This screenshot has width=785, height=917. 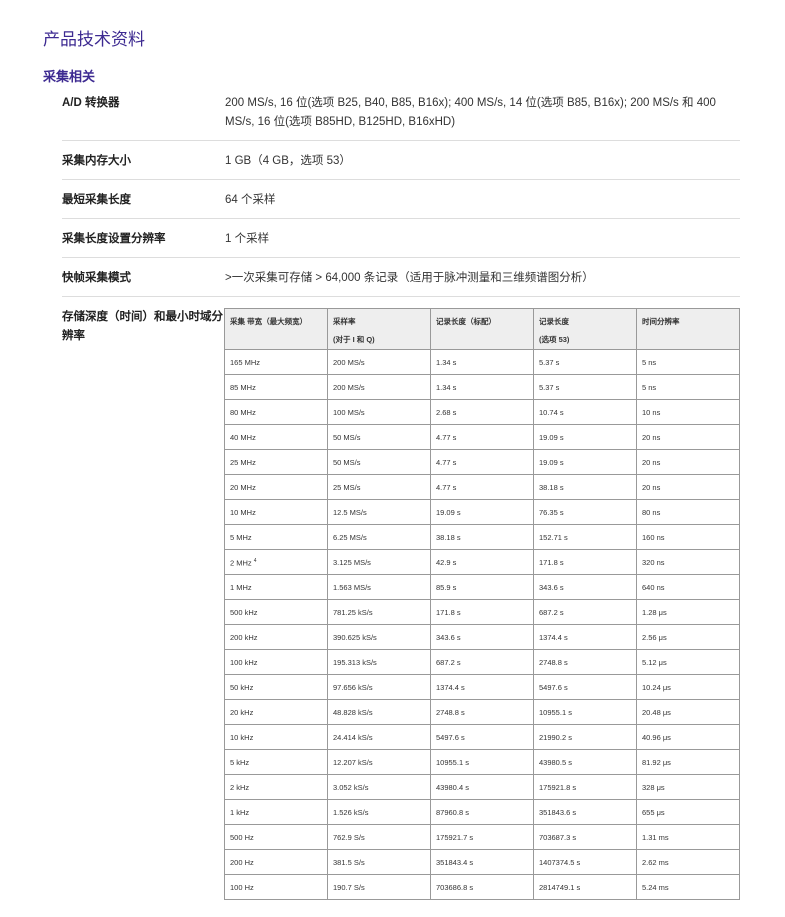 What do you see at coordinates (354, 339) in the screenshot?
I see `column-header-text: (对于 I 和 Q)` at bounding box center [354, 339].